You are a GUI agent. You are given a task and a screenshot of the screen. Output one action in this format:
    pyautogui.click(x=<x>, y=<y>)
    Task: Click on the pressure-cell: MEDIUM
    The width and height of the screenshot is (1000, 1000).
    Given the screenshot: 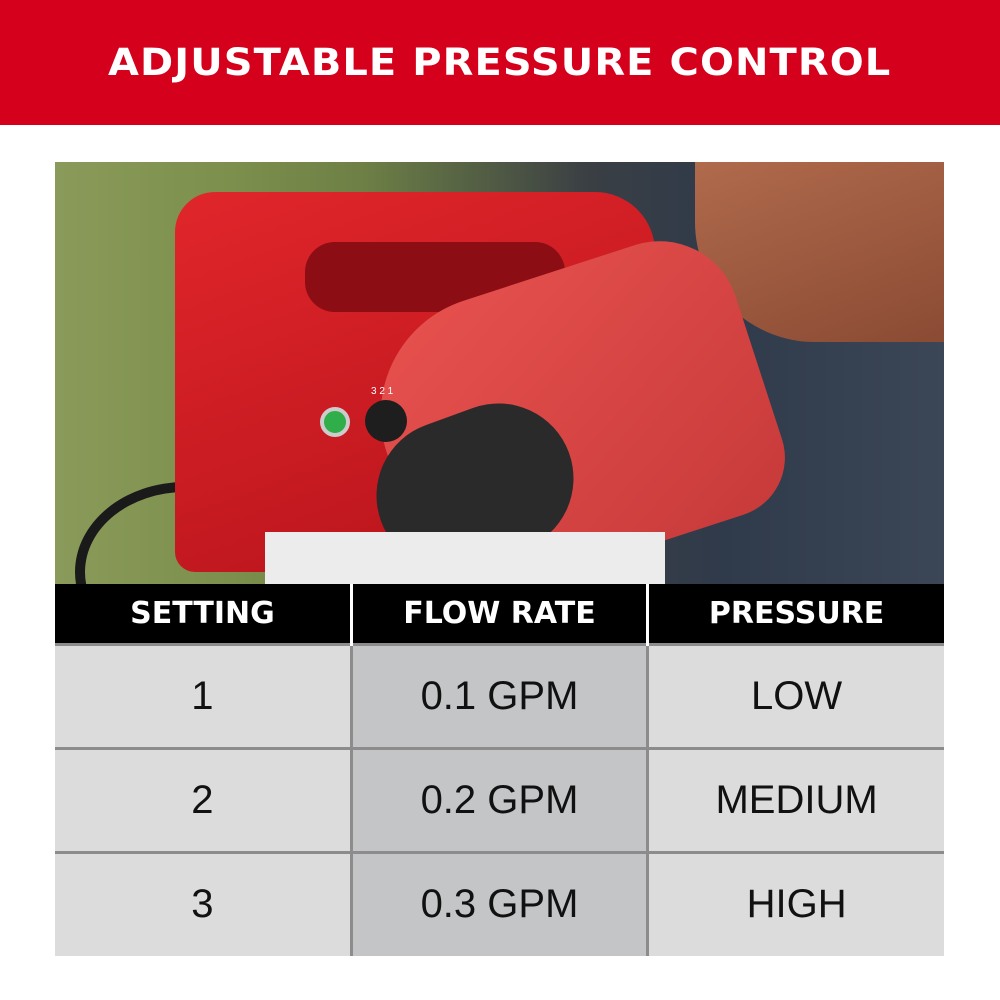 What is the action you would take?
    pyautogui.click(x=795, y=800)
    